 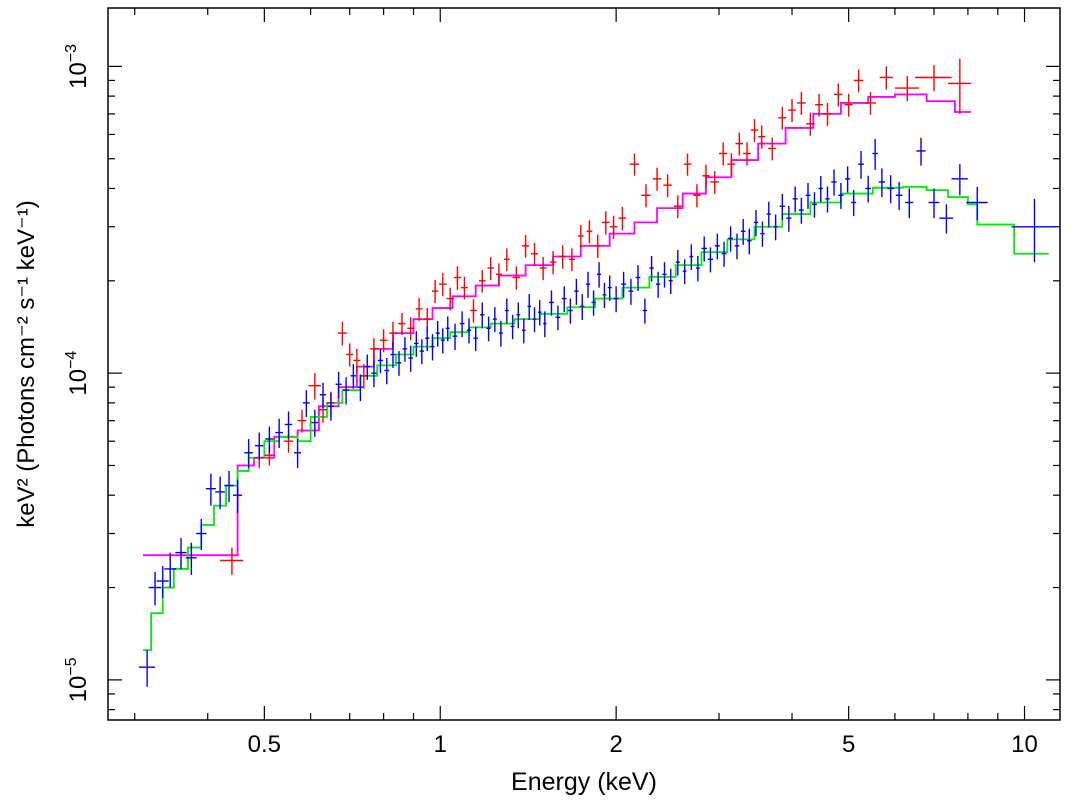 What do you see at coordinates (1024, 744) in the screenshot?
I see `x-tick-label: 10` at bounding box center [1024, 744].